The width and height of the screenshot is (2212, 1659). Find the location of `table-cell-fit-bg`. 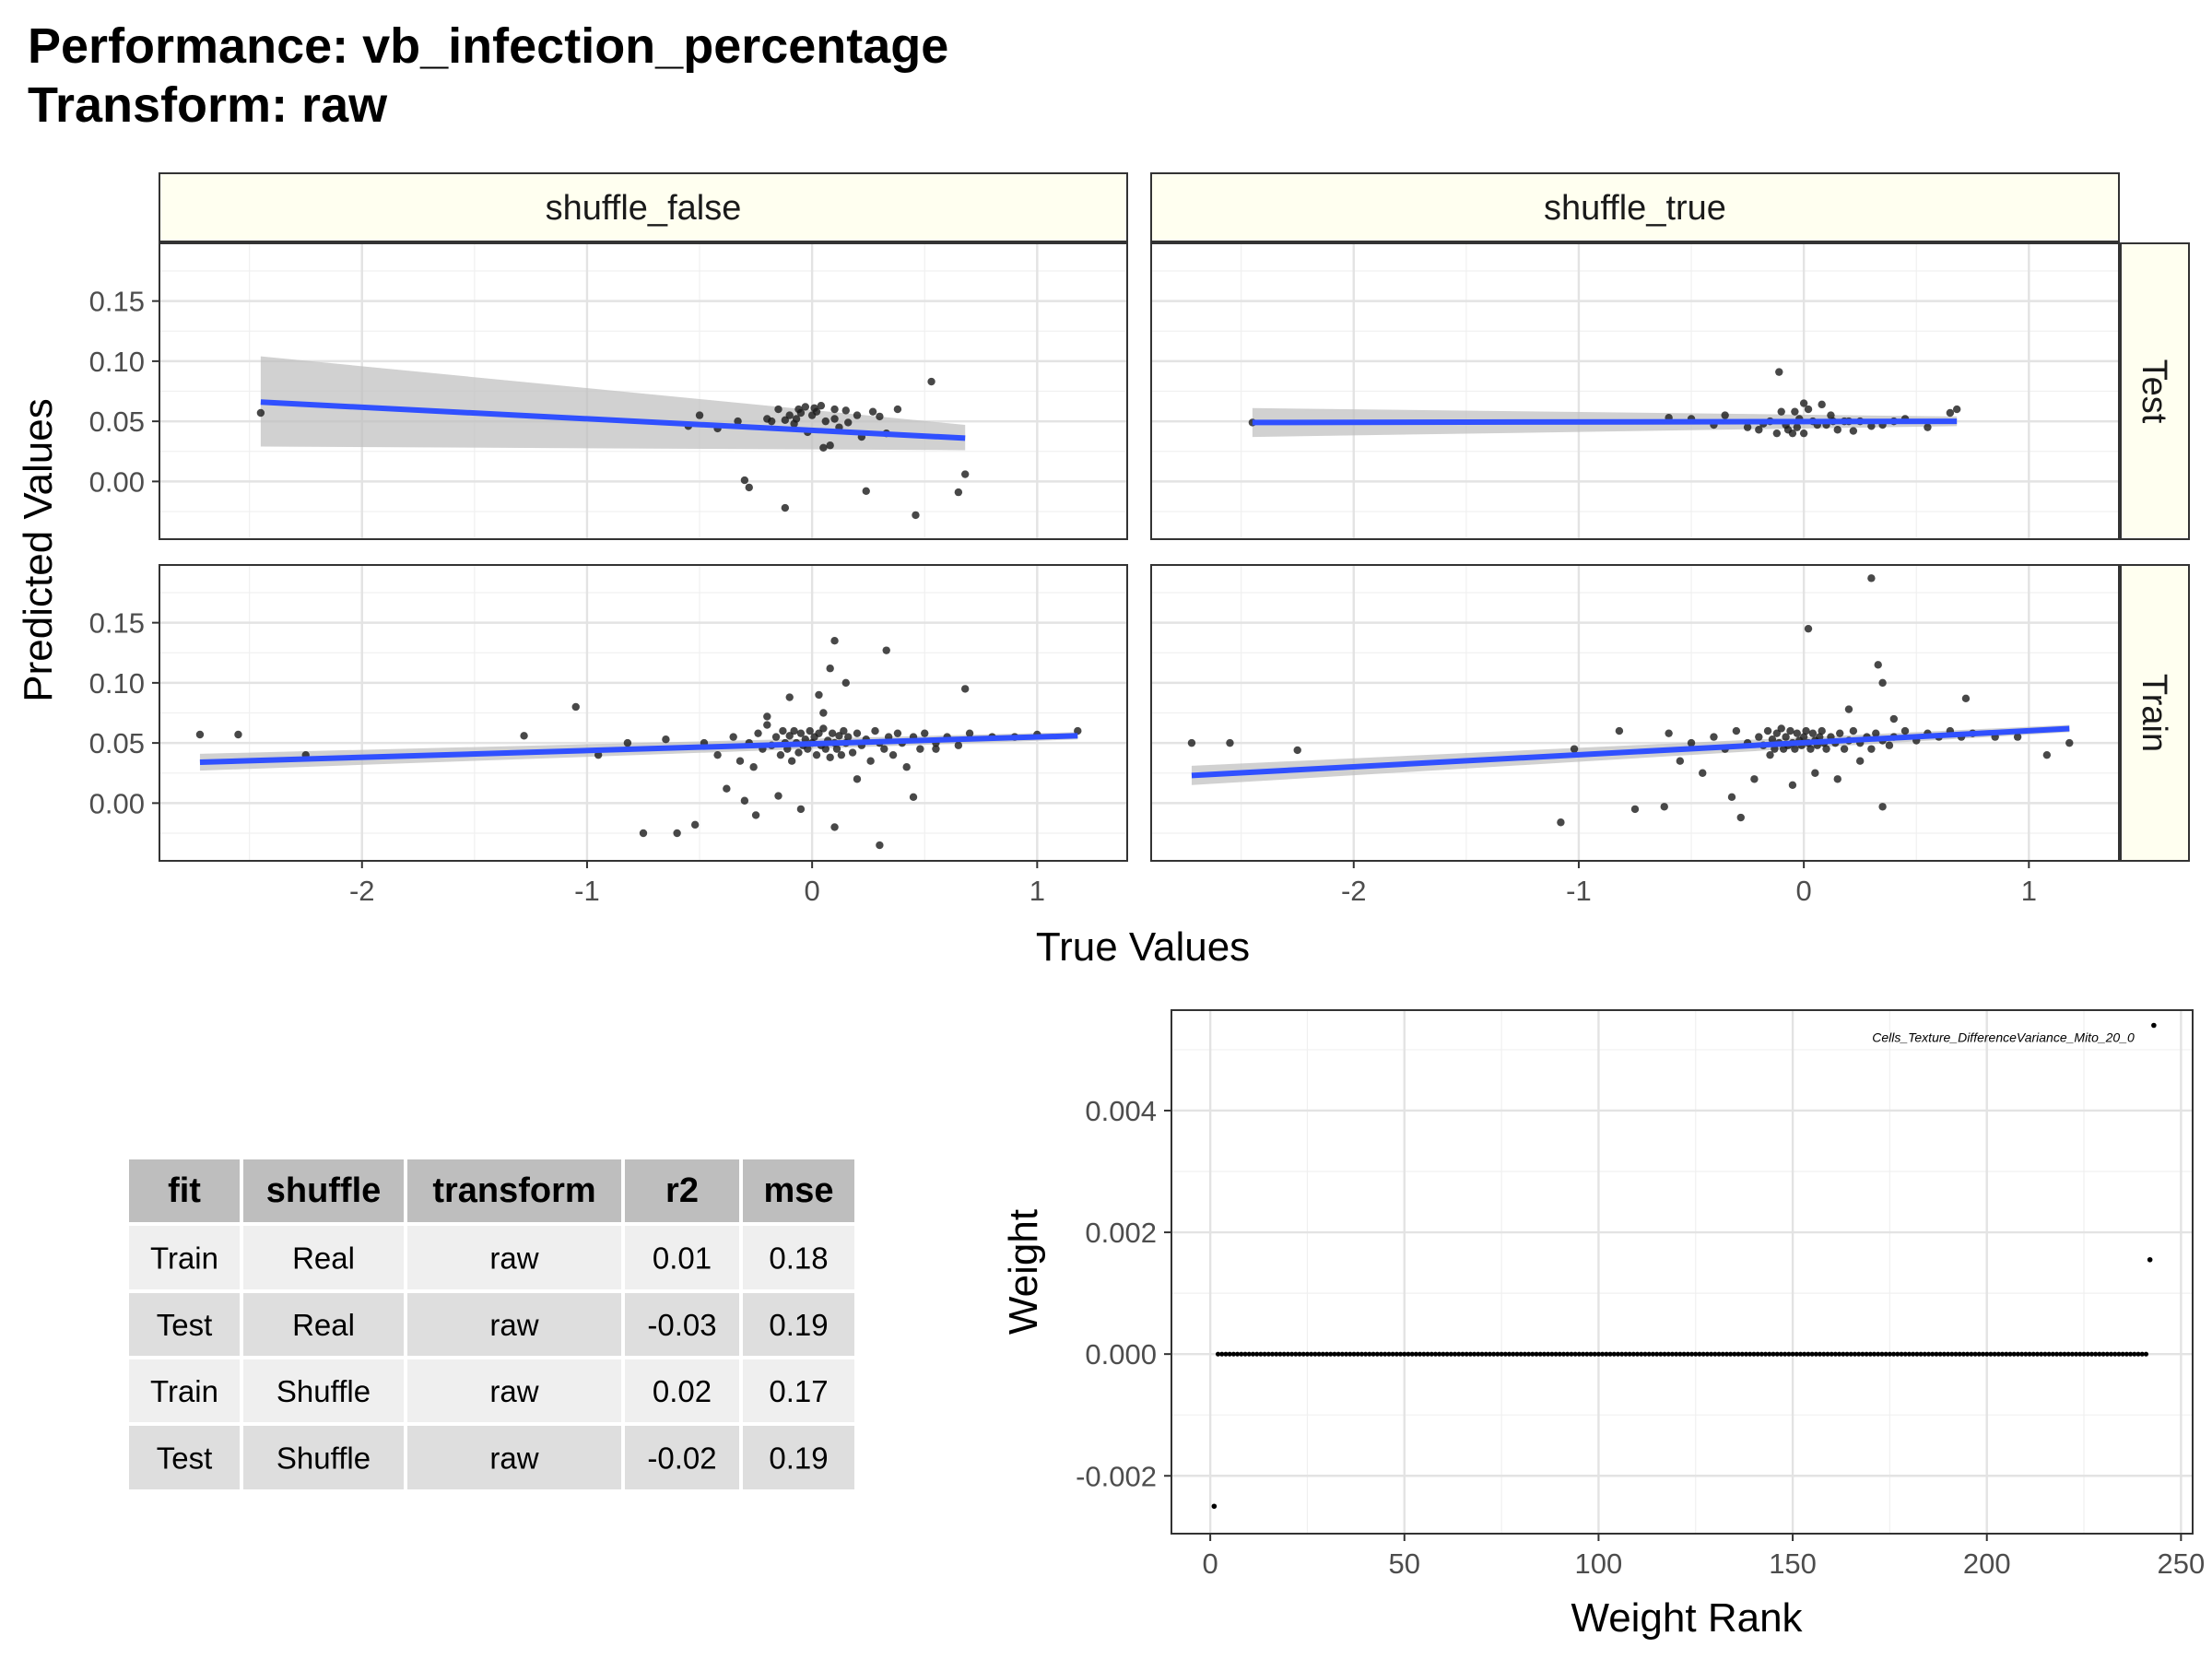

table-cell-fit-bg is located at coordinates (184, 1324).